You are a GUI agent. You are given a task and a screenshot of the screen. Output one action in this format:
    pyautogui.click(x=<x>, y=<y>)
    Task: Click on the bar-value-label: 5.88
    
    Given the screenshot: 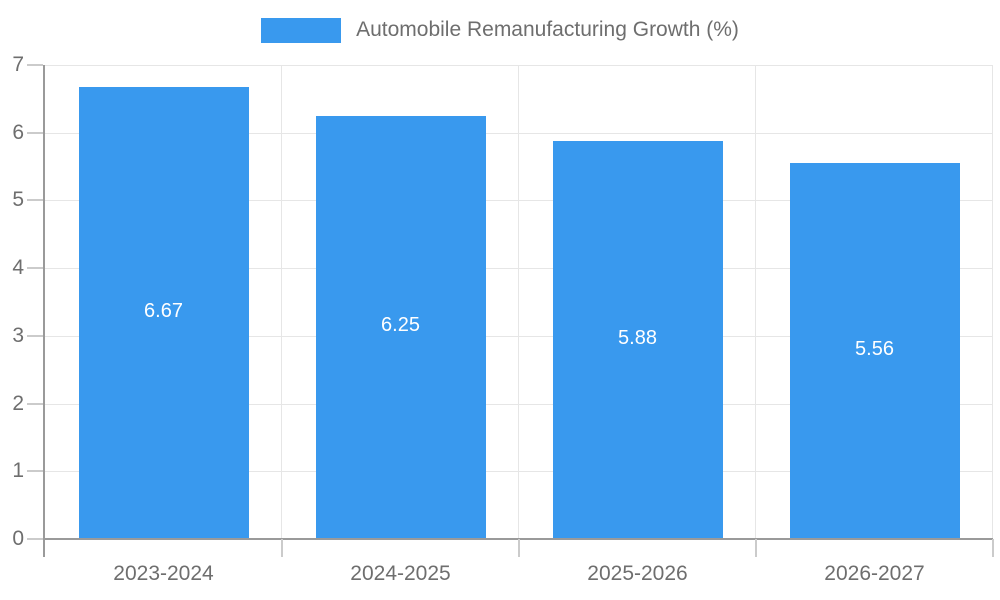 What is the action you would take?
    pyautogui.click(x=637, y=337)
    